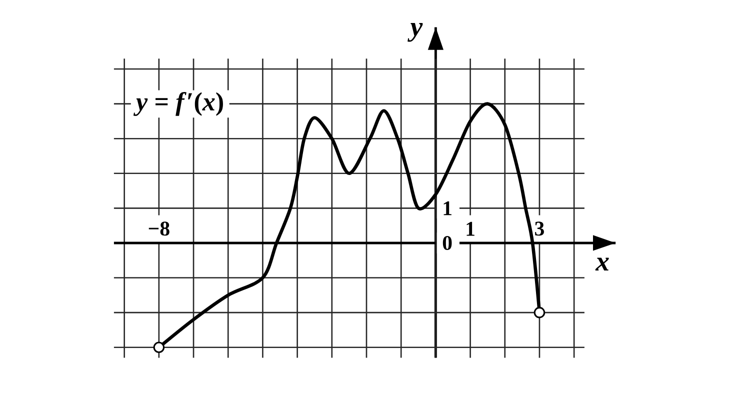 The image size is (750, 395). What do you see at coordinates (178, 104) in the screenshot?
I see `text: y = f′(x)` at bounding box center [178, 104].